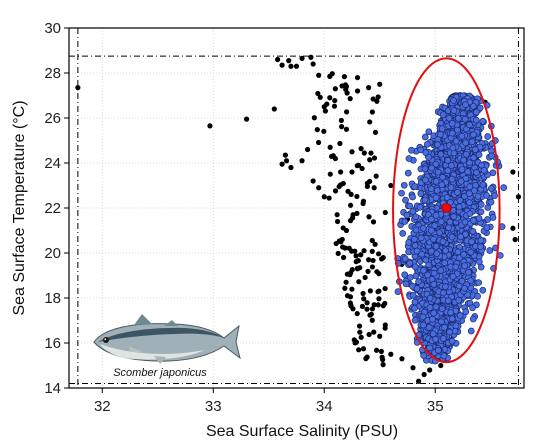 The image size is (550, 440). What do you see at coordinates (52, 28) in the screenshot?
I see `y-tick-label: 30` at bounding box center [52, 28].